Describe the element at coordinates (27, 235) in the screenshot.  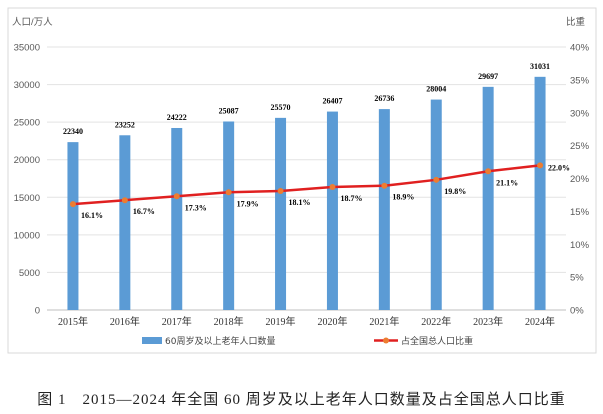
I see `y-tick-left: 10000` at that location.